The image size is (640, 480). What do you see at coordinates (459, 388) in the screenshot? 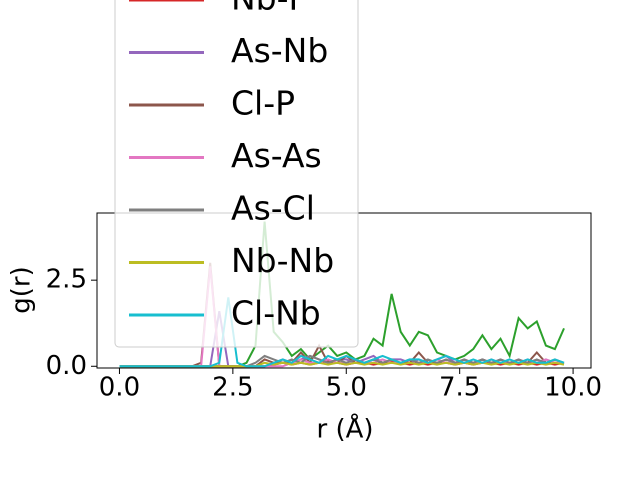
I see `x-tick-label: 7.5` at bounding box center [459, 388].